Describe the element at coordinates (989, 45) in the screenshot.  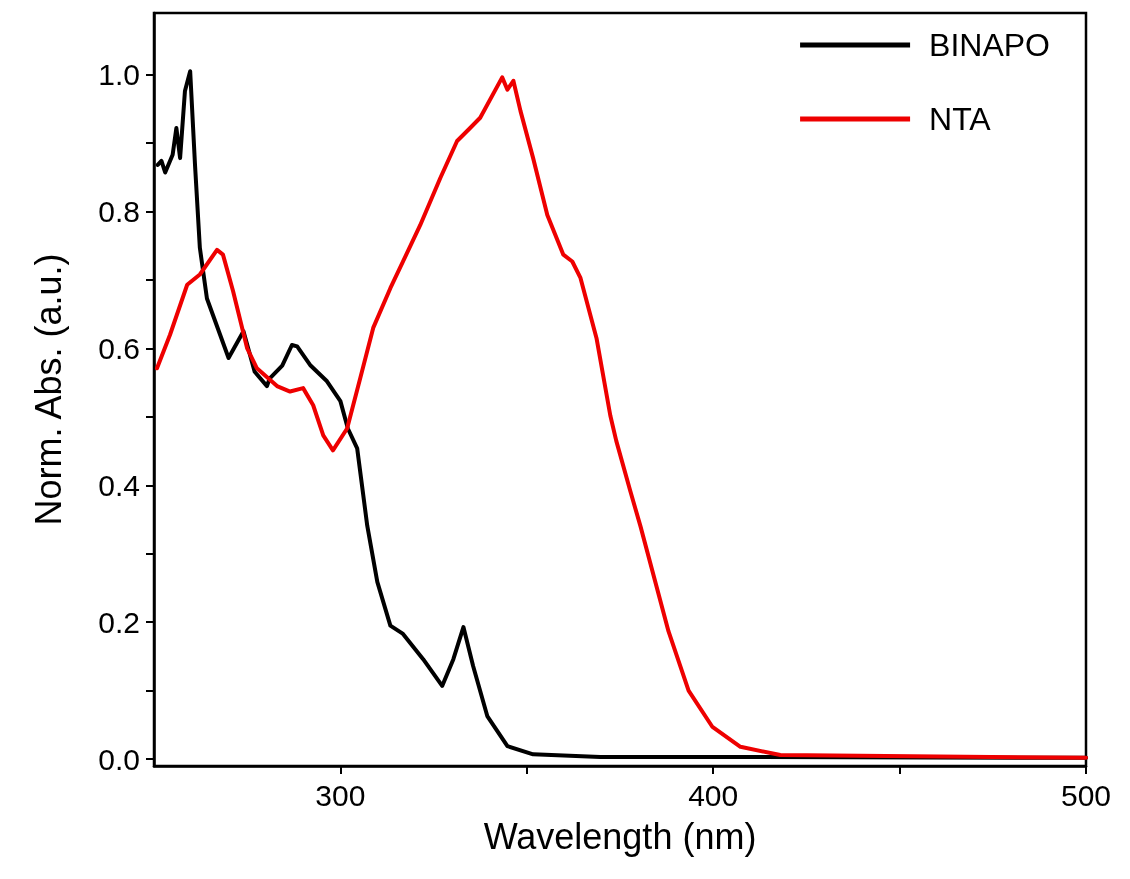
I see `legend-label: BINAPO` at that location.